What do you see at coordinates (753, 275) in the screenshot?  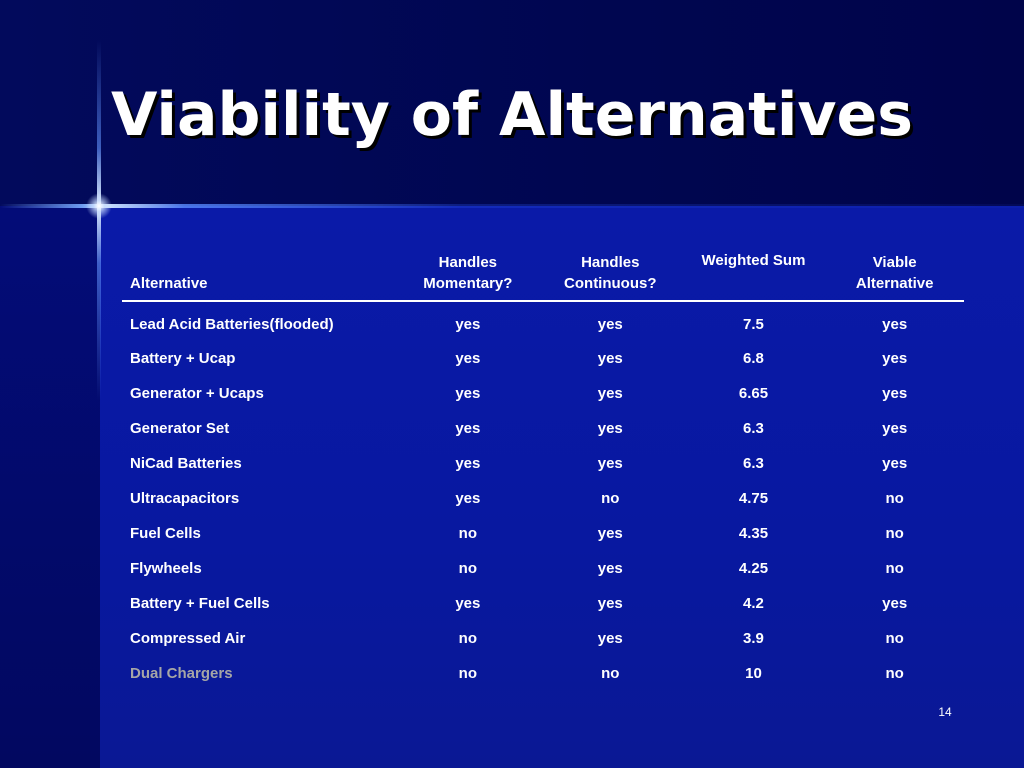 I see `header-weighted-sum: Weighted Sum` at bounding box center [753, 275].